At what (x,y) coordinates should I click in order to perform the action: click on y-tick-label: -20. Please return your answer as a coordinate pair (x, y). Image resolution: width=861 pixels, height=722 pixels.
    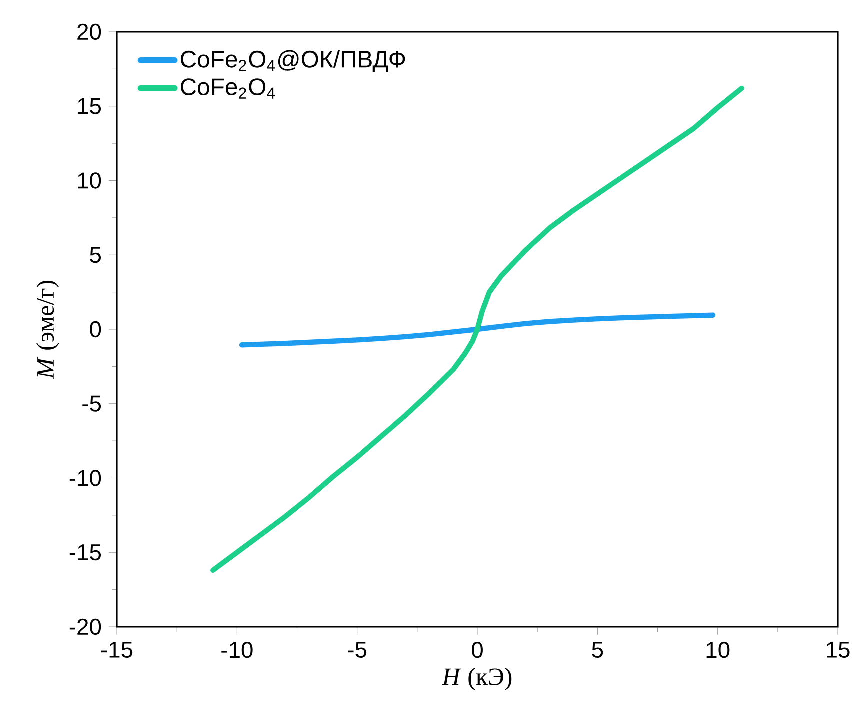
    Looking at the image, I should click on (86, 627).